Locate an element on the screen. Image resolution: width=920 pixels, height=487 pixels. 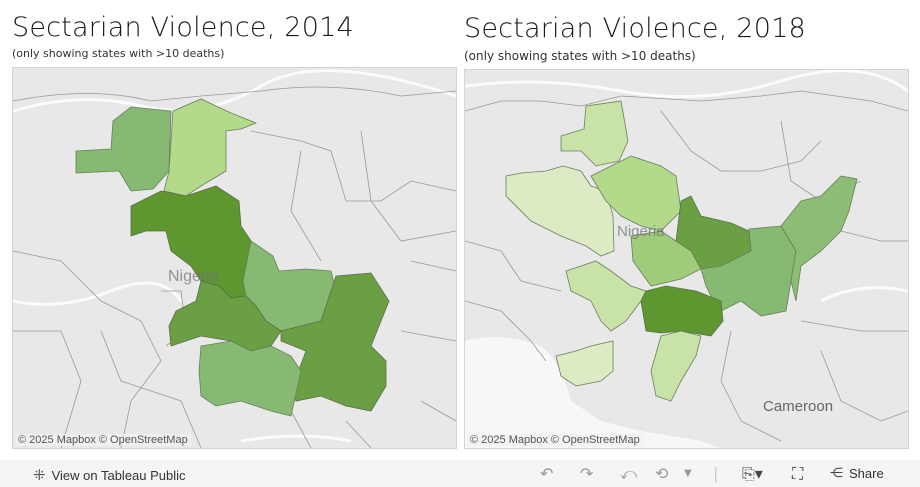
right-subtitle: (only showing states with >10 deaths) is located at coordinates (580, 56).